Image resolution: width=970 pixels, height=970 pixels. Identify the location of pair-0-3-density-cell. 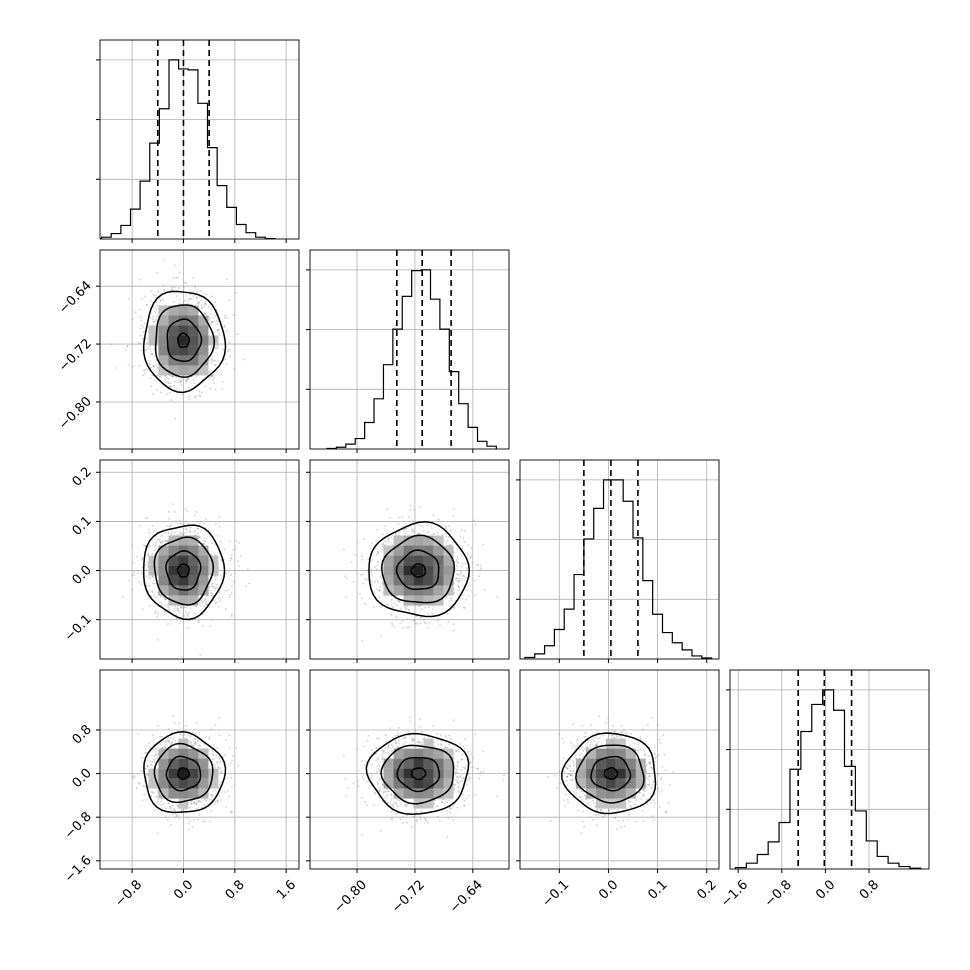
(203, 783).